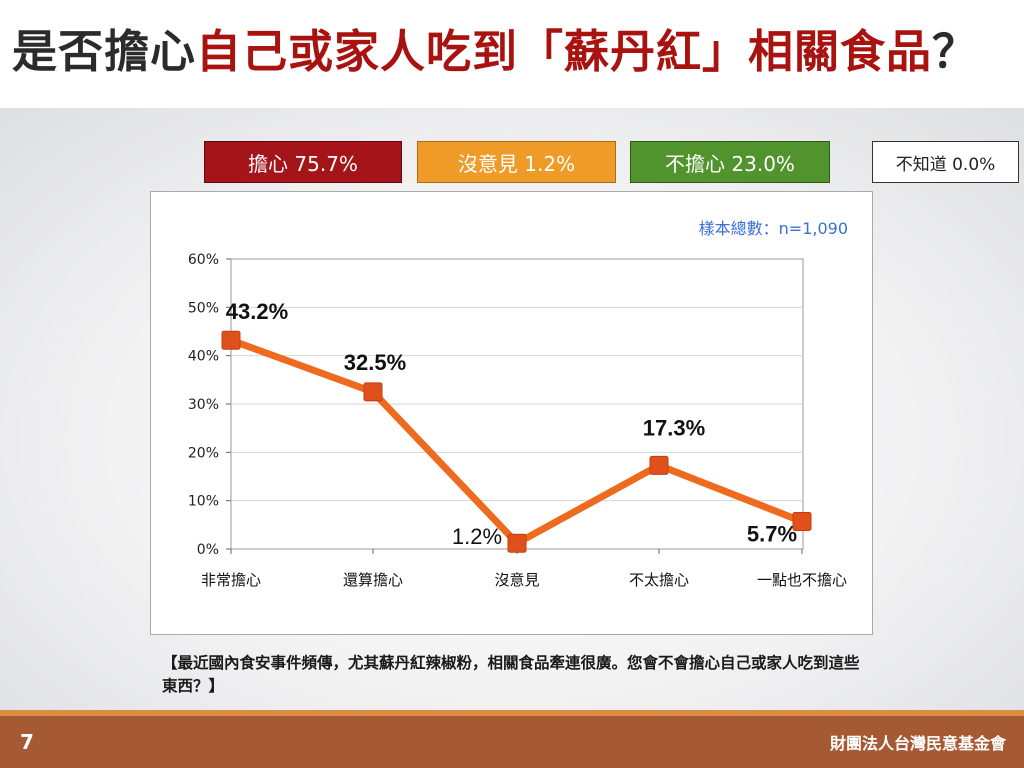 The height and width of the screenshot is (768, 1024). I want to click on page-number: 7, so click(27, 742).